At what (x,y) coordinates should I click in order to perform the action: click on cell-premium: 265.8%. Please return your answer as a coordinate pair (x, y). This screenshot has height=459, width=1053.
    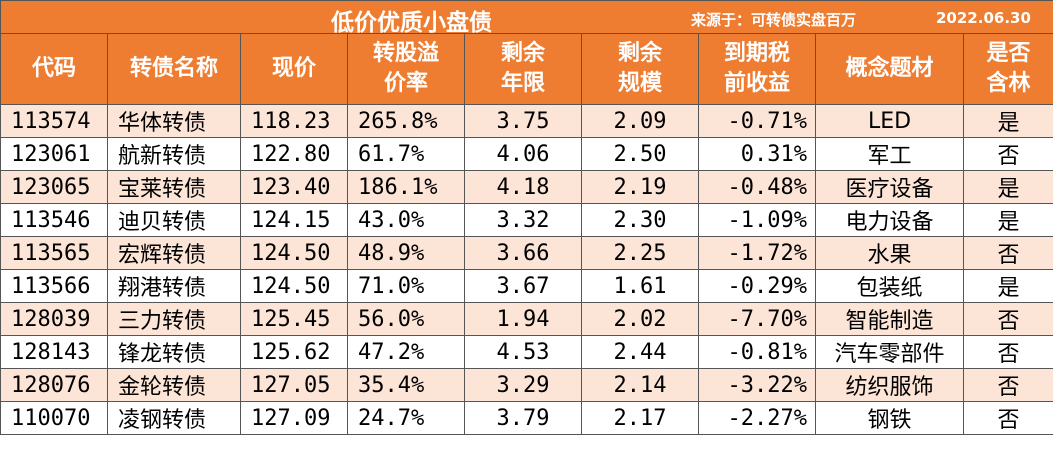
    Looking at the image, I should click on (406, 121).